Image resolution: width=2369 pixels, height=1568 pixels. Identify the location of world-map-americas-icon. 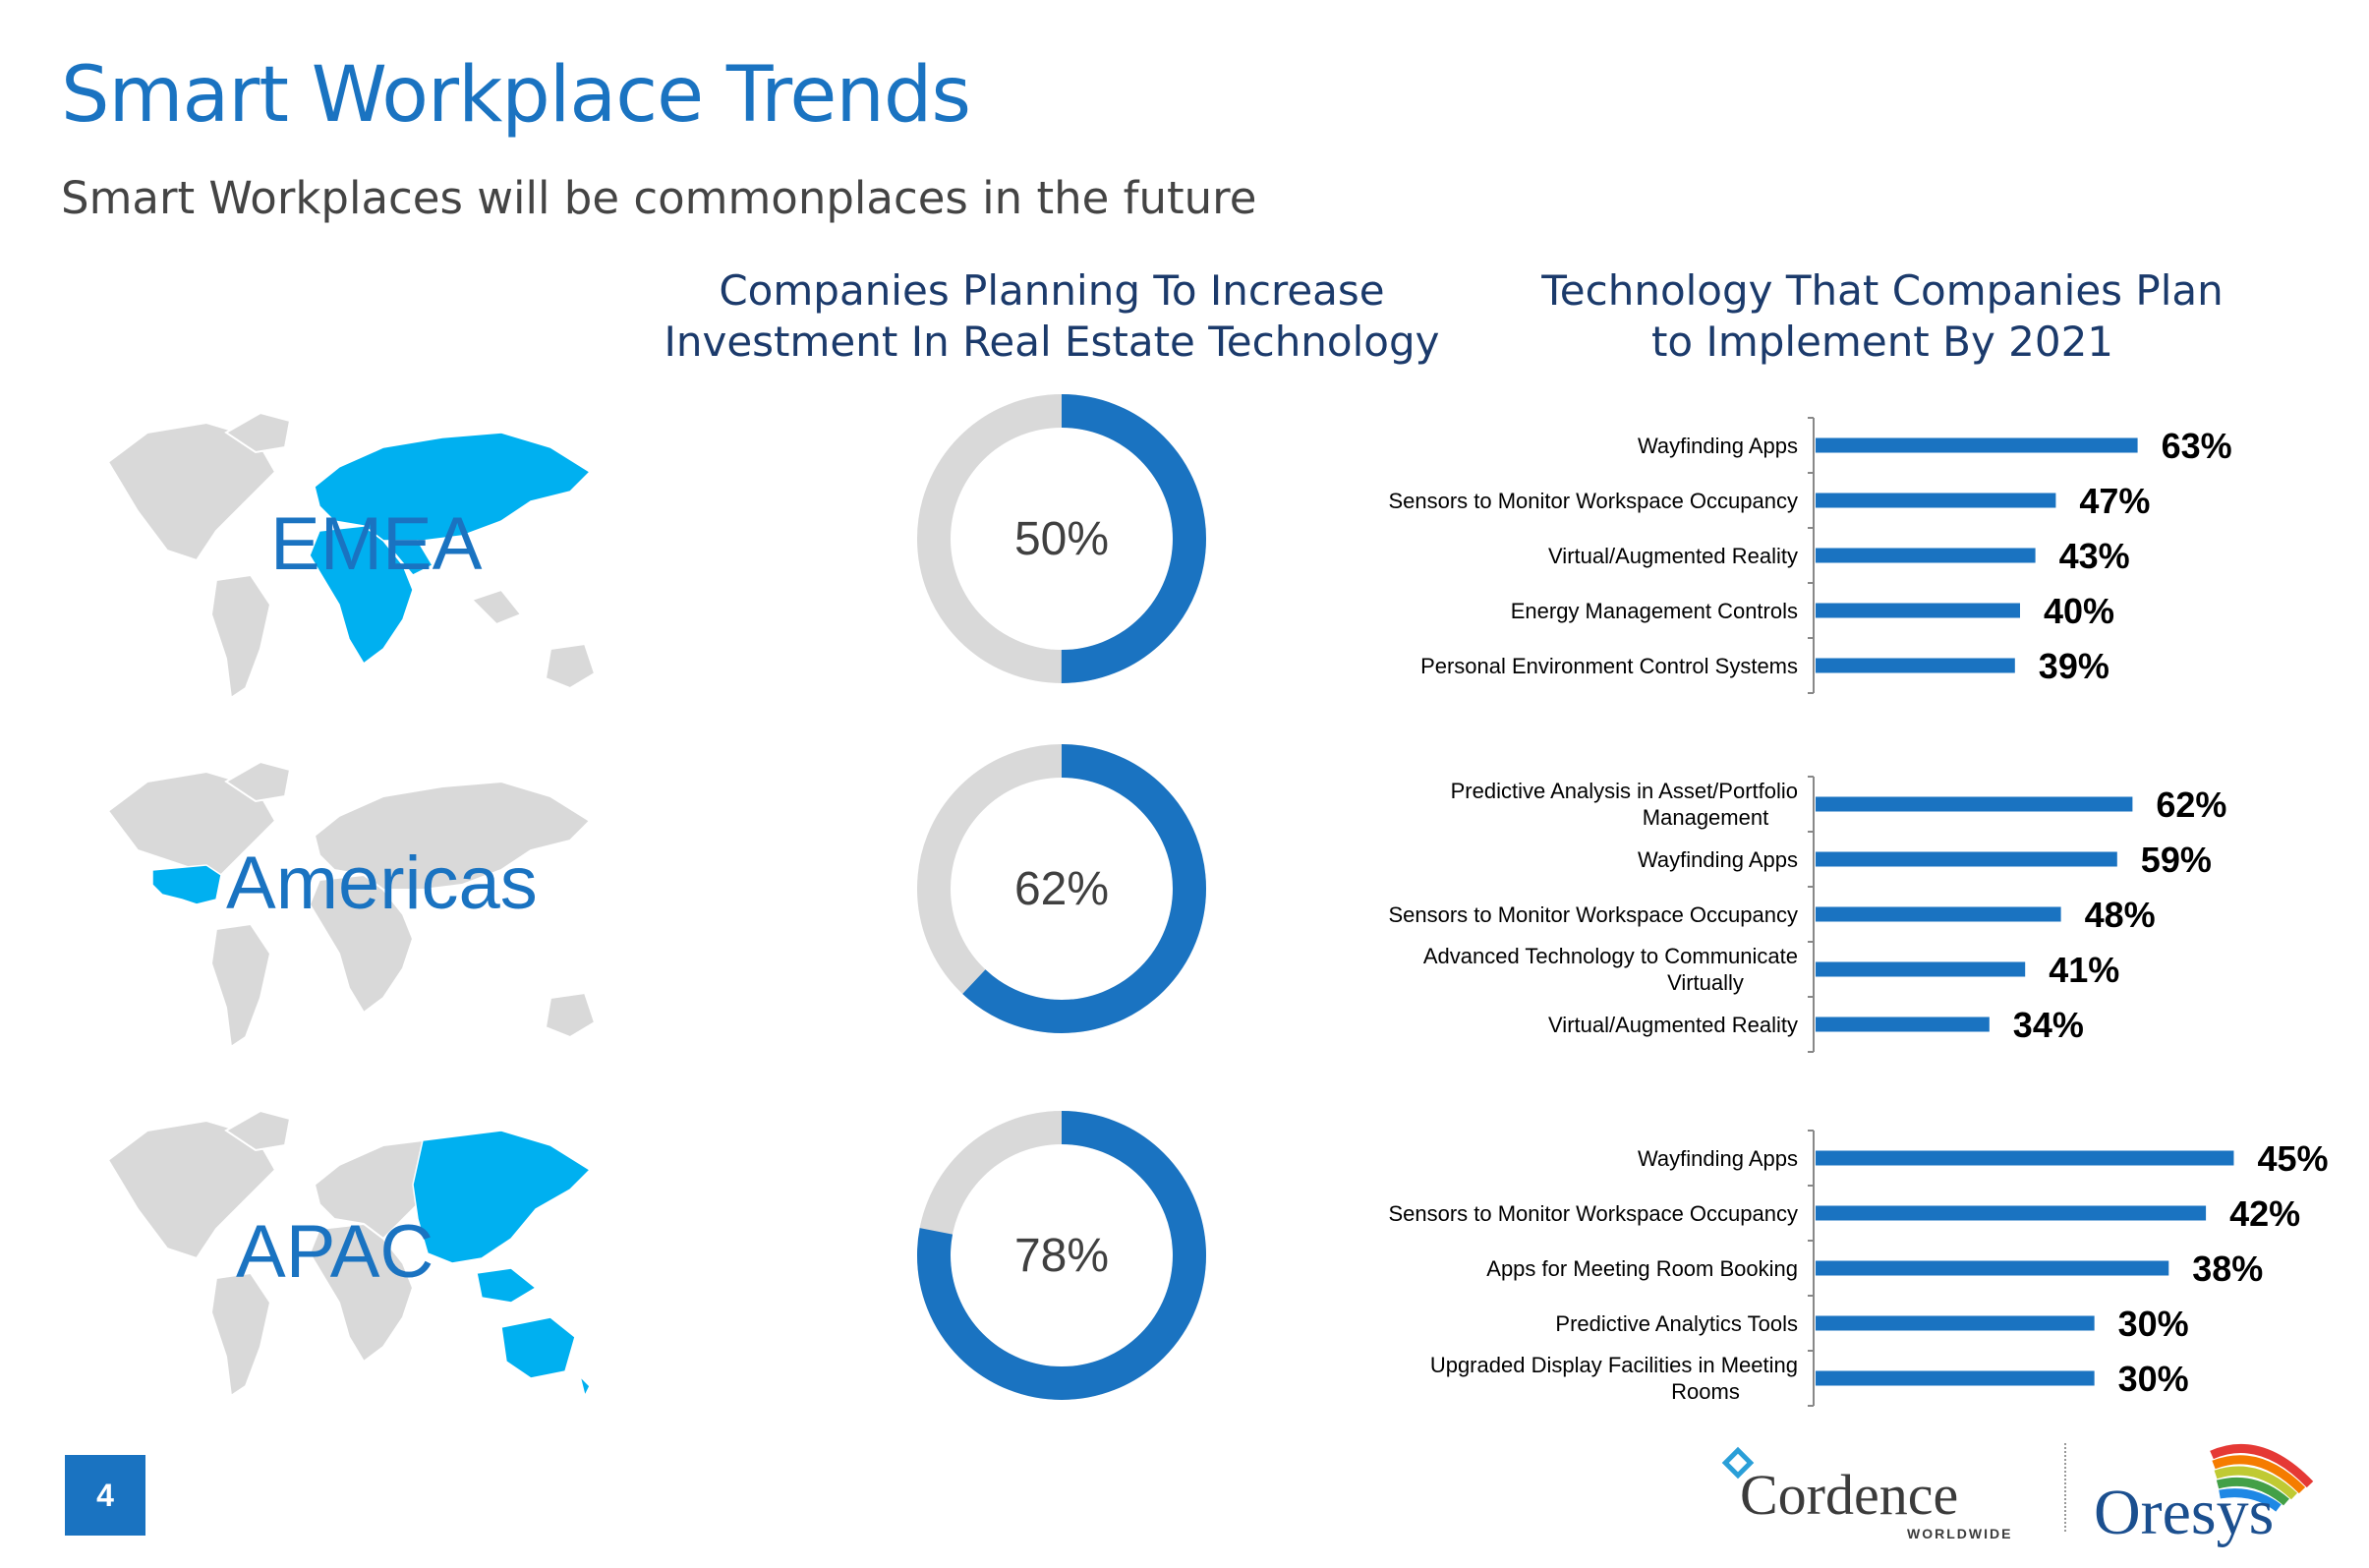
(351, 904).